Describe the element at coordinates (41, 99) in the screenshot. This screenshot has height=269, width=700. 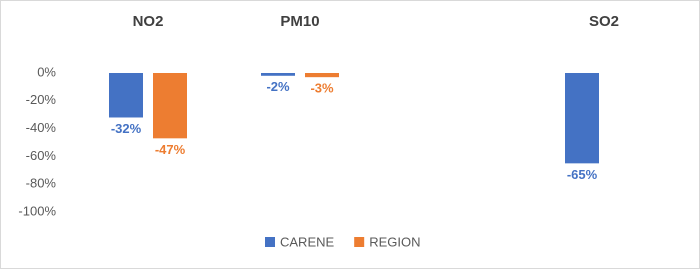
I see `y-tick-label: -20%` at that location.